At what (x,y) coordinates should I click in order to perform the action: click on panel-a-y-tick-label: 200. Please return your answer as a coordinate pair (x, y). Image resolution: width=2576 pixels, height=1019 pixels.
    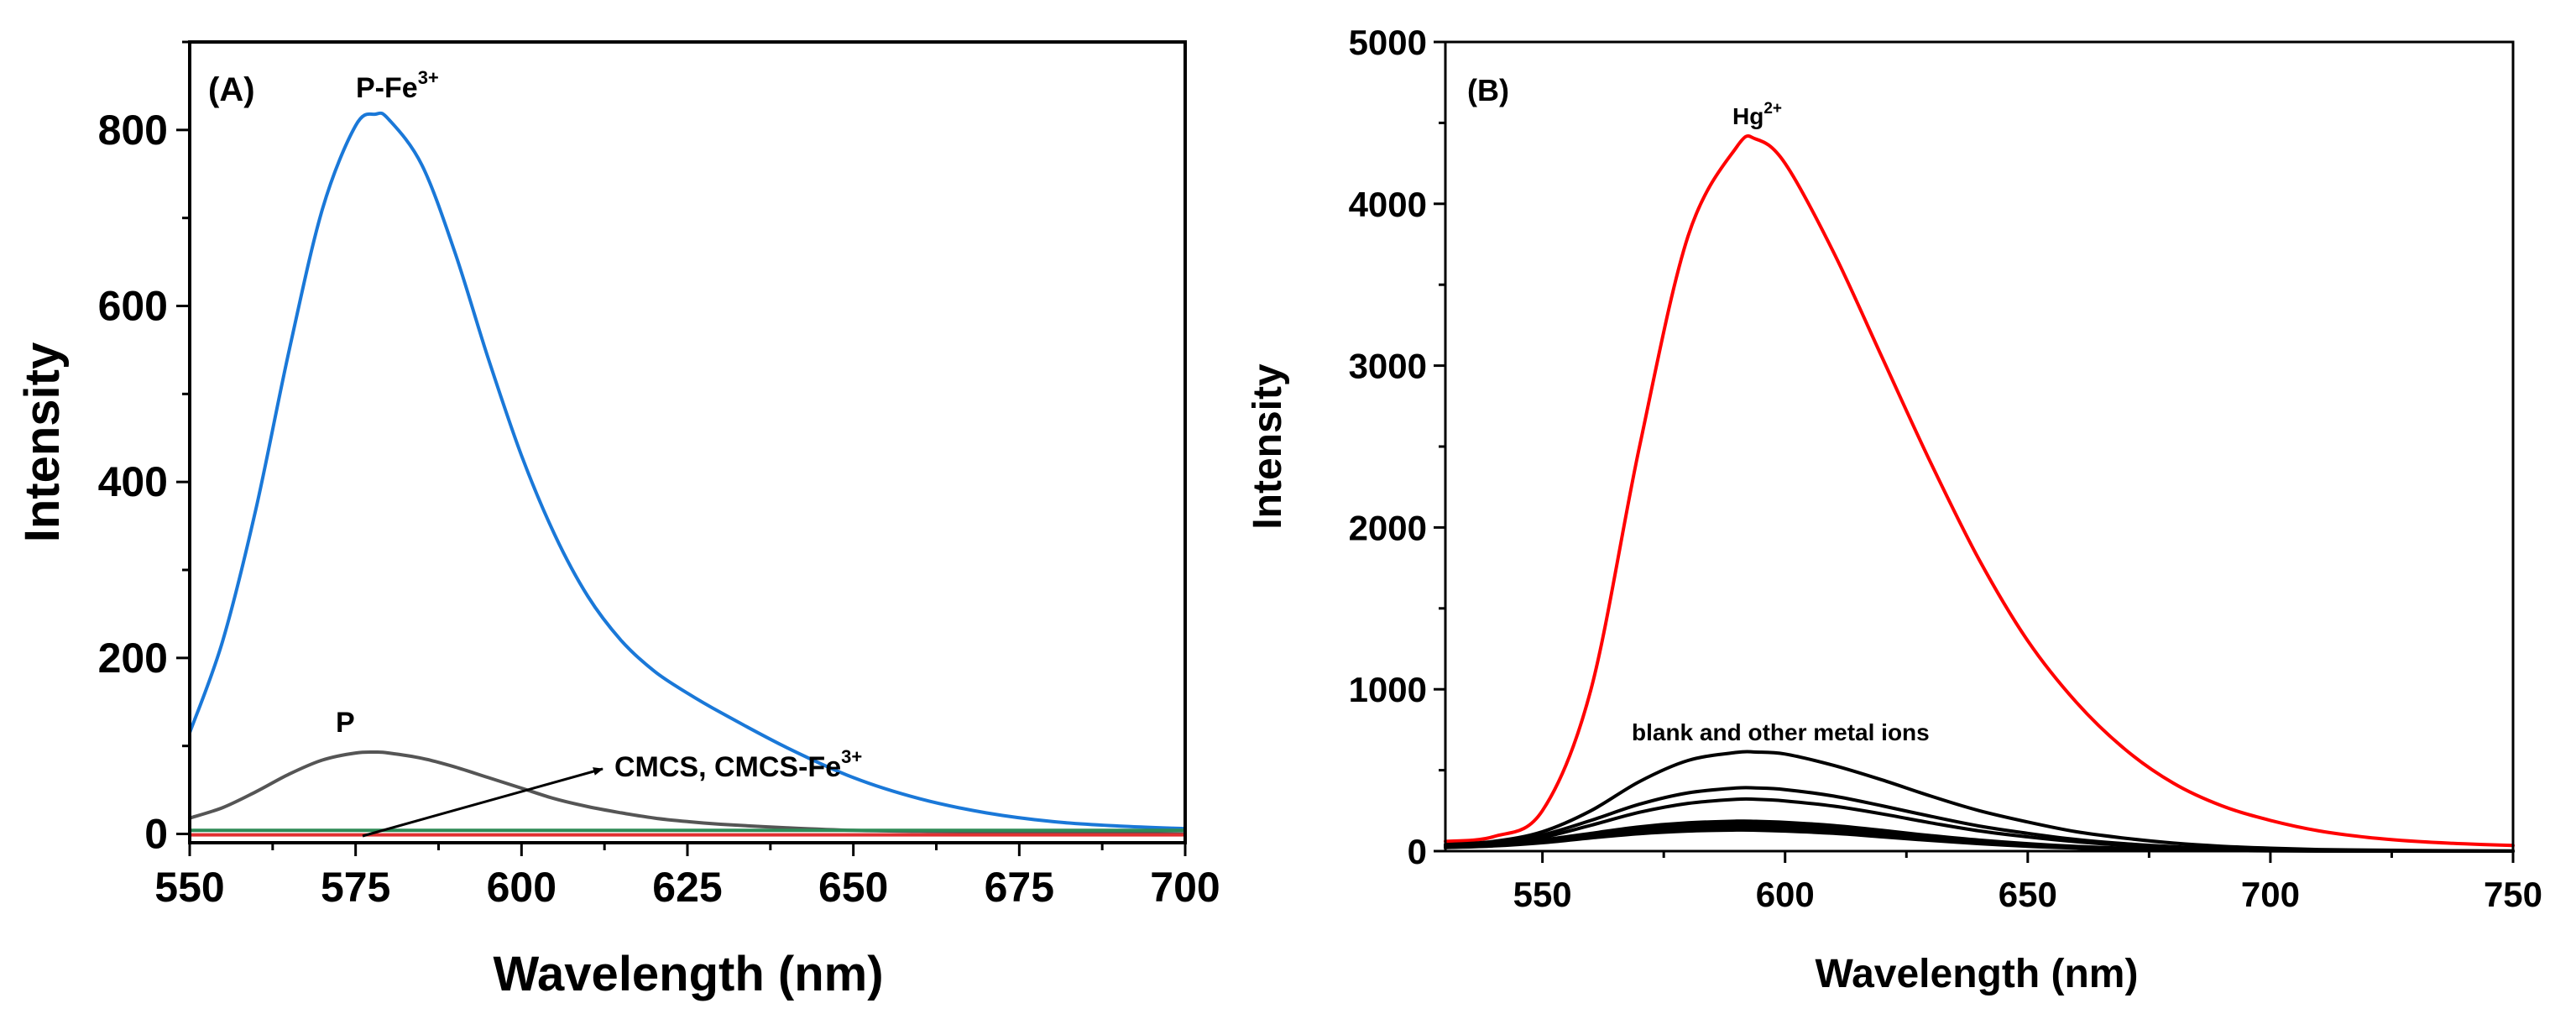
    Looking at the image, I should click on (133, 658).